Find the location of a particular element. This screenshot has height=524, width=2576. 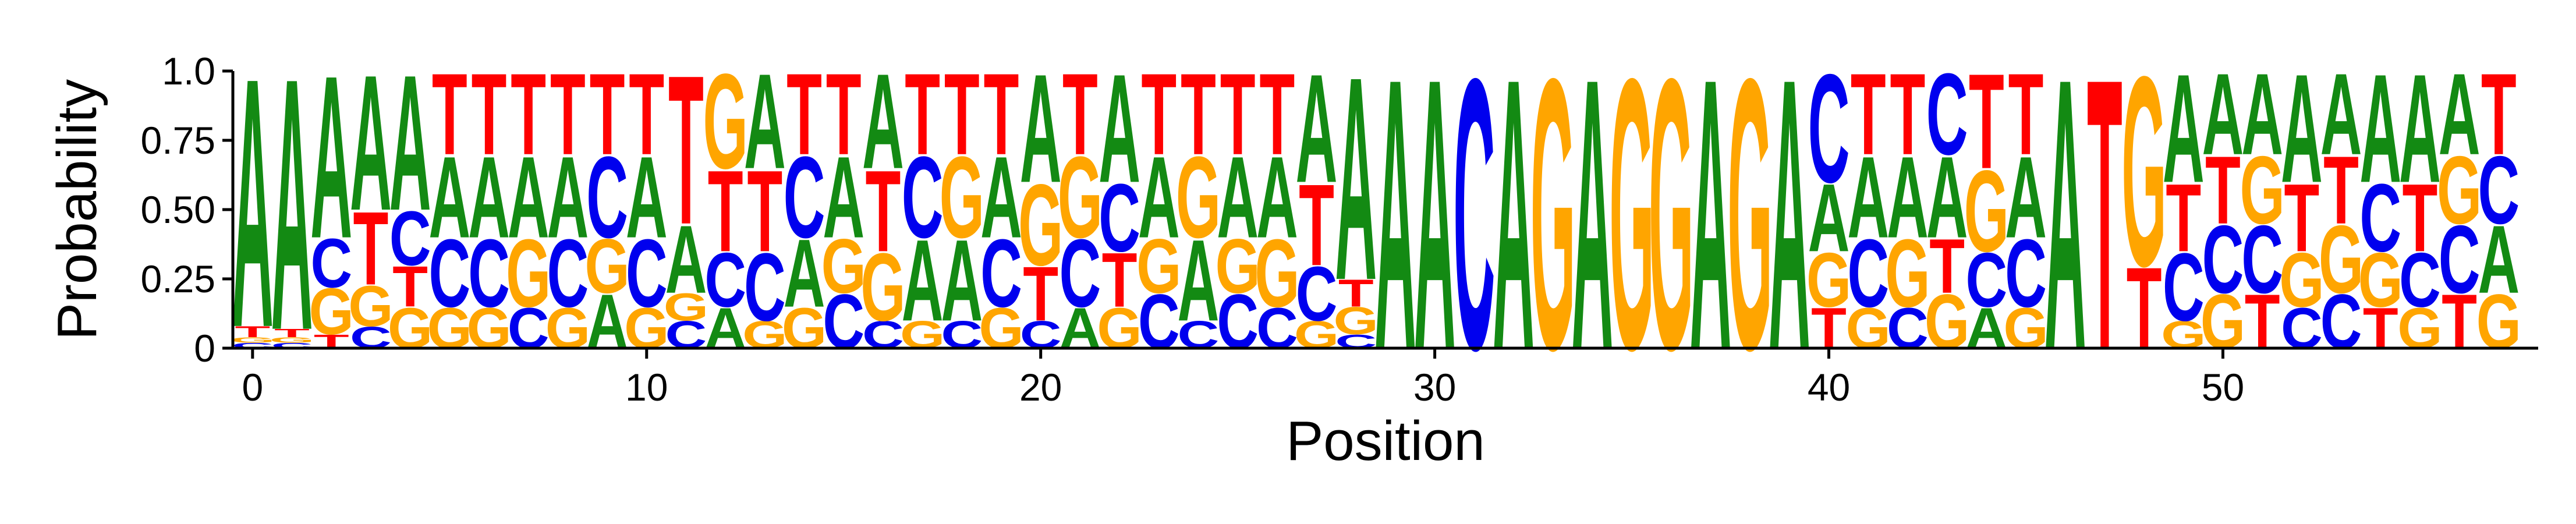

logo-letter-G-pos-56: G is located at coordinates (2459, 191).